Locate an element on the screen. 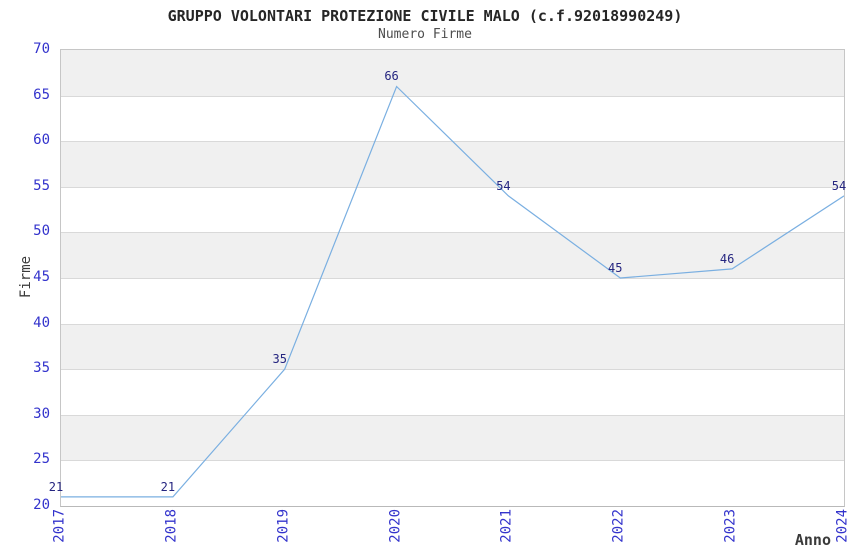 The height and width of the screenshot is (550, 850). y-tick-label: 60 is located at coordinates (41, 140).